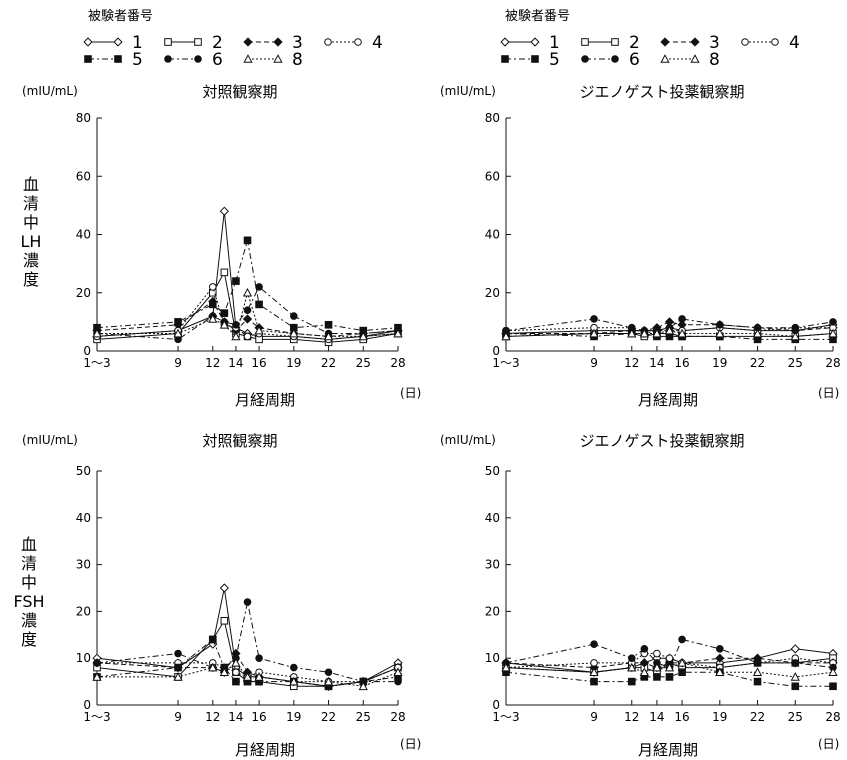 The image size is (847, 760). What do you see at coordinates (757, 363) in the screenshot?
I see `x-tick-label: 22` at bounding box center [757, 363].